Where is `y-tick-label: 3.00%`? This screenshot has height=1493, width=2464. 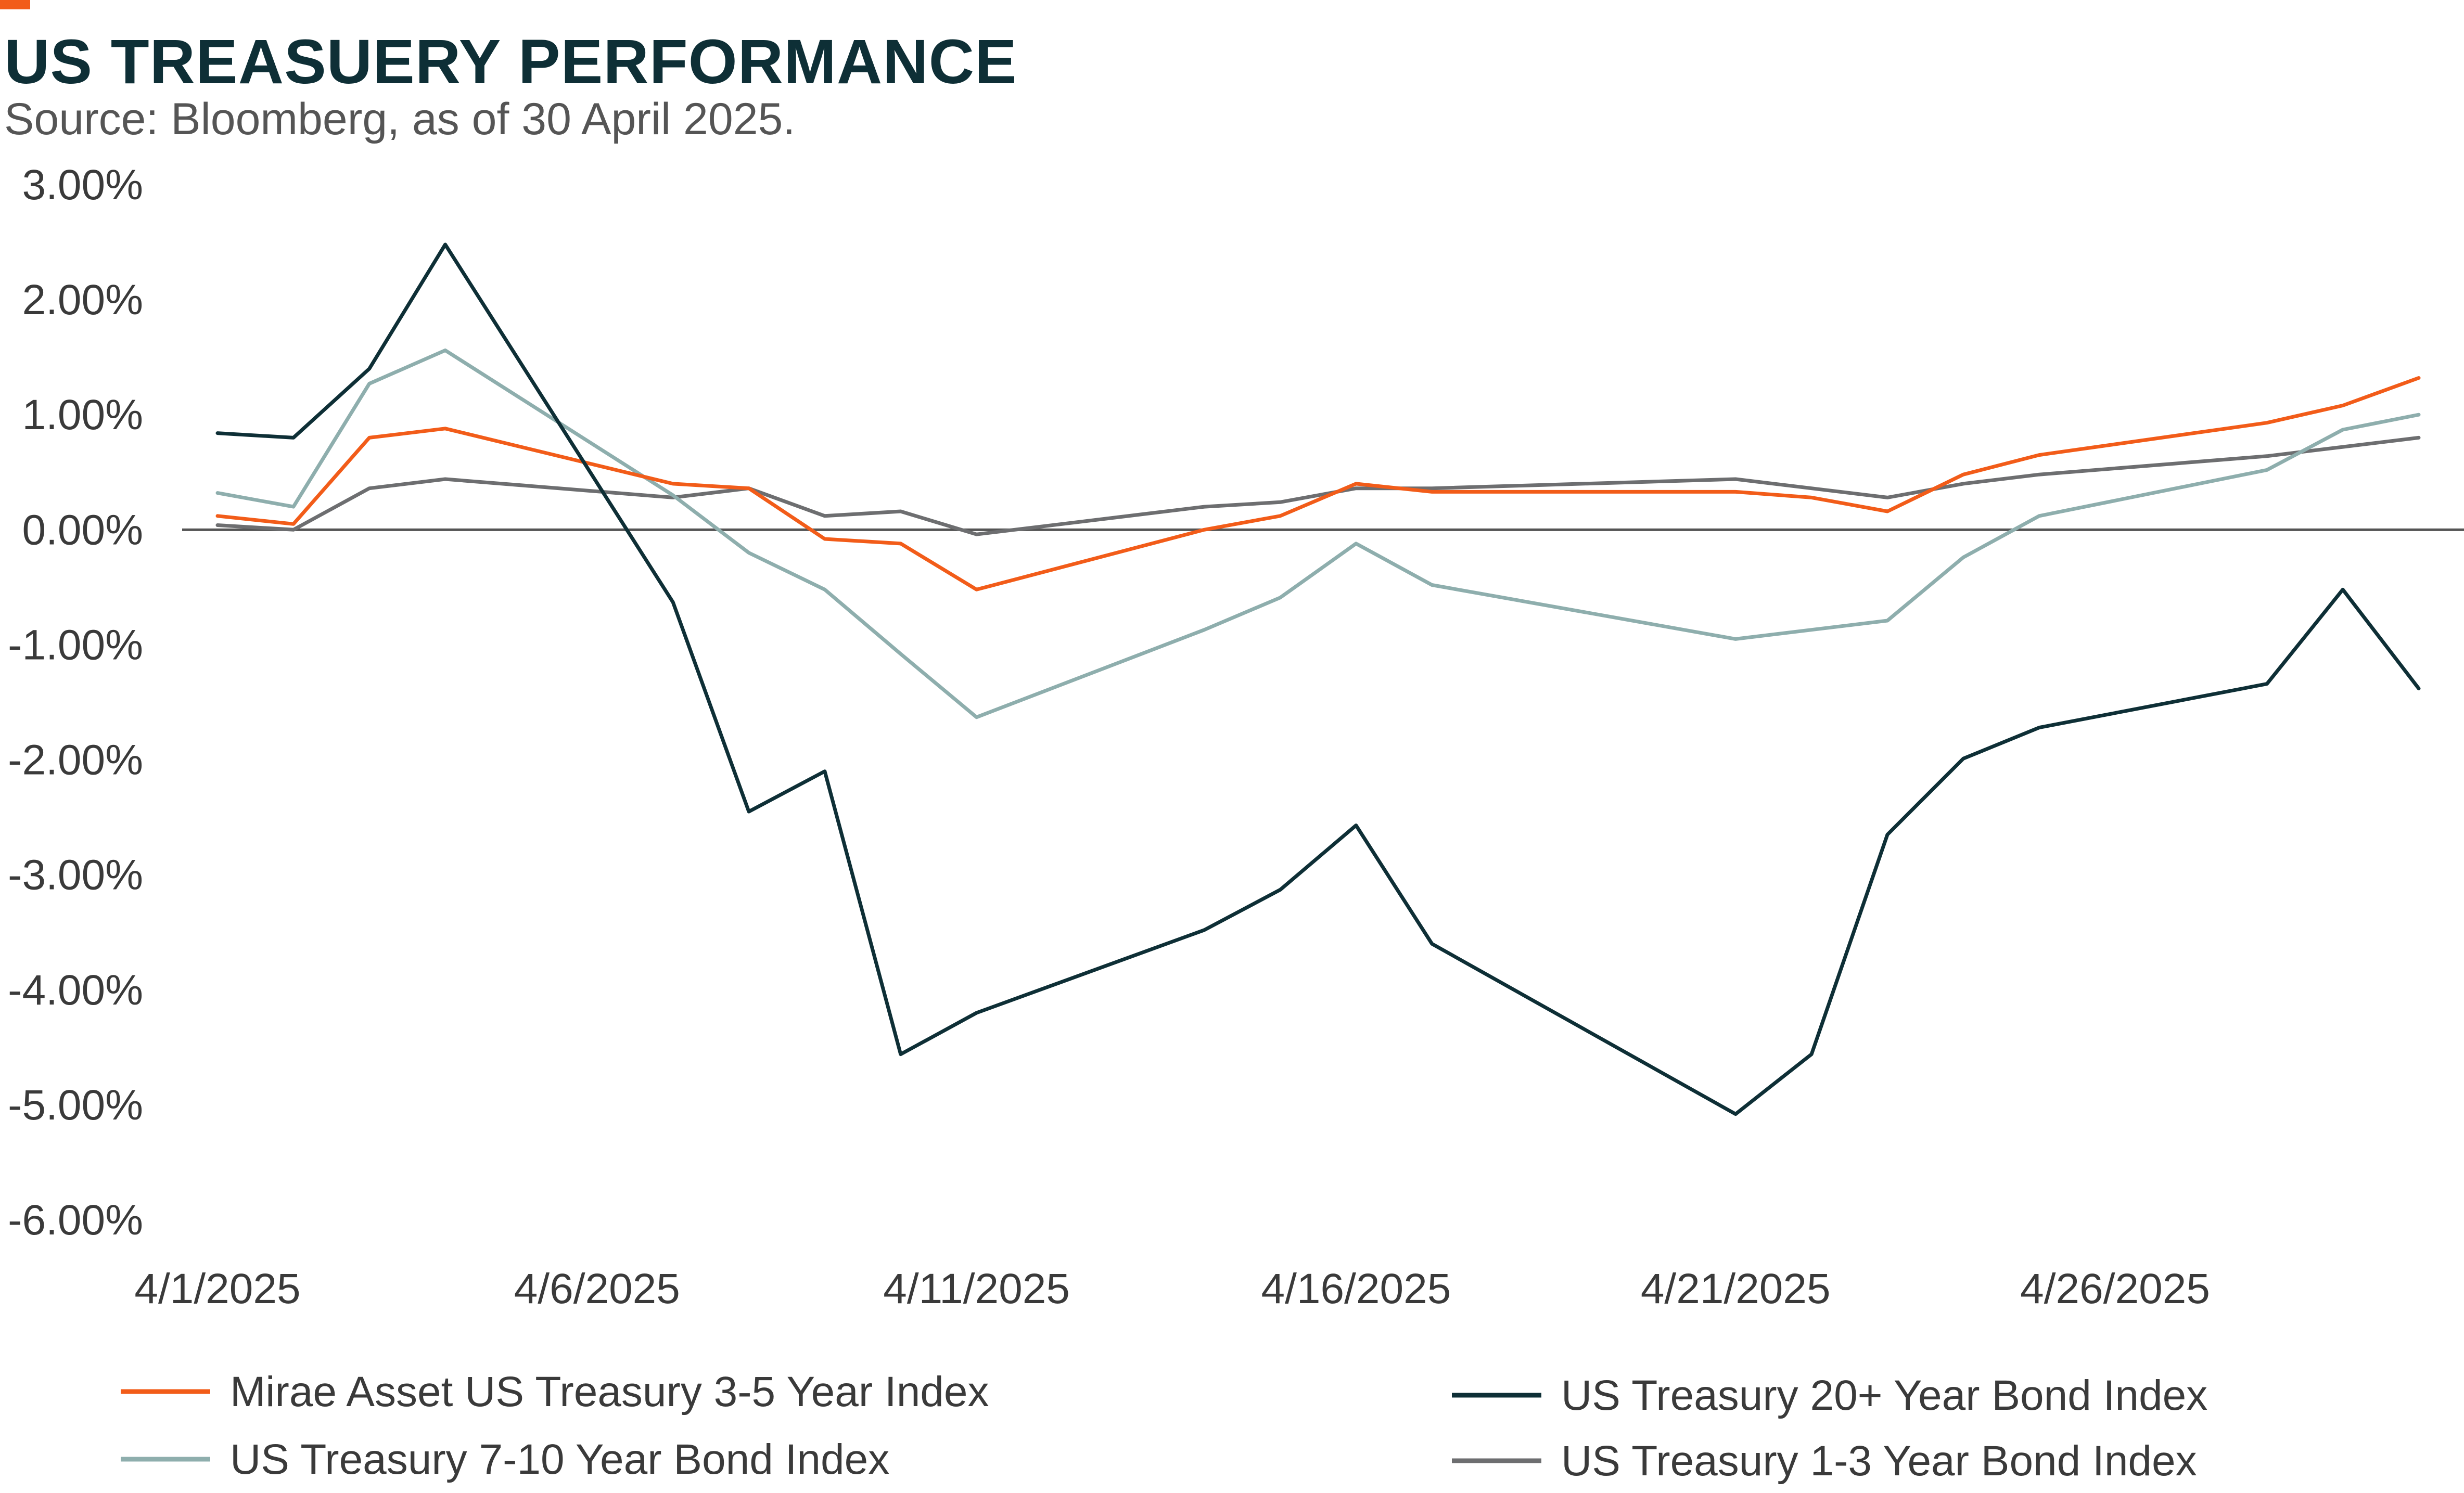 y-tick-label: 3.00% is located at coordinates (83, 185).